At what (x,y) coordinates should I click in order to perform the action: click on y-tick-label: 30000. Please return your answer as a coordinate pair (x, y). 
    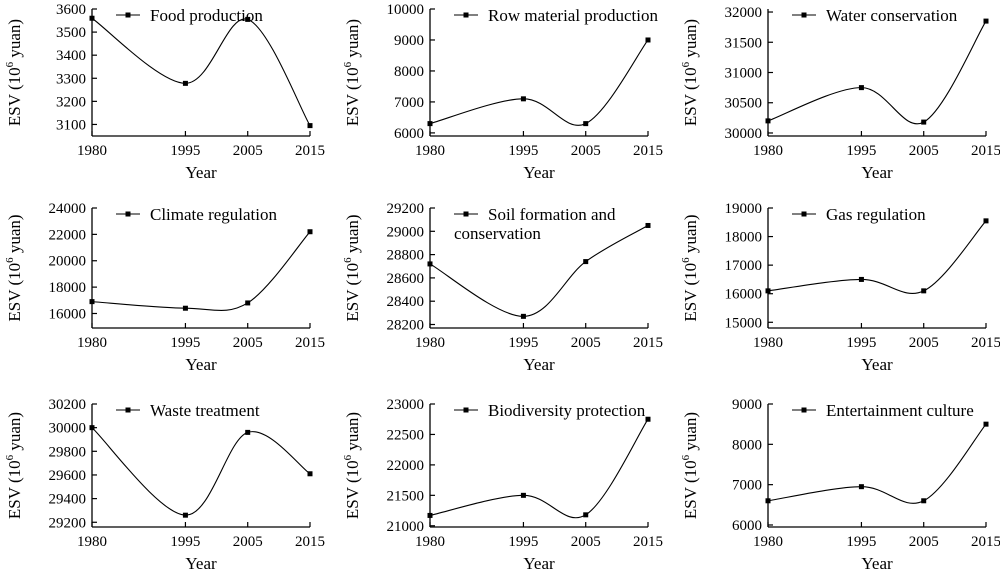
    Looking at the image, I should click on (744, 134).